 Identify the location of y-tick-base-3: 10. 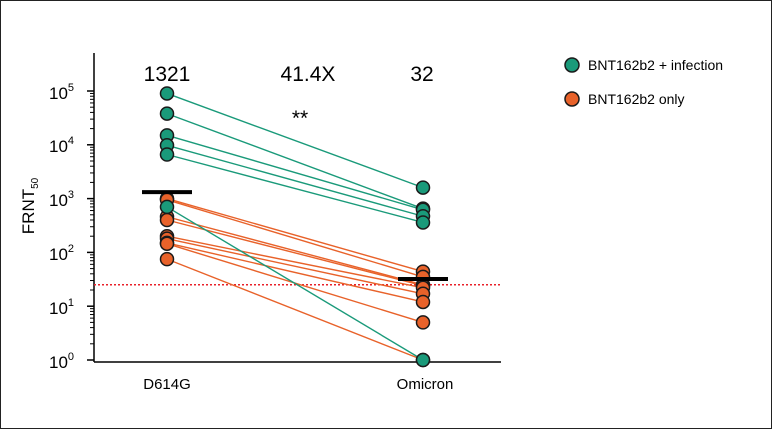
(58, 200).